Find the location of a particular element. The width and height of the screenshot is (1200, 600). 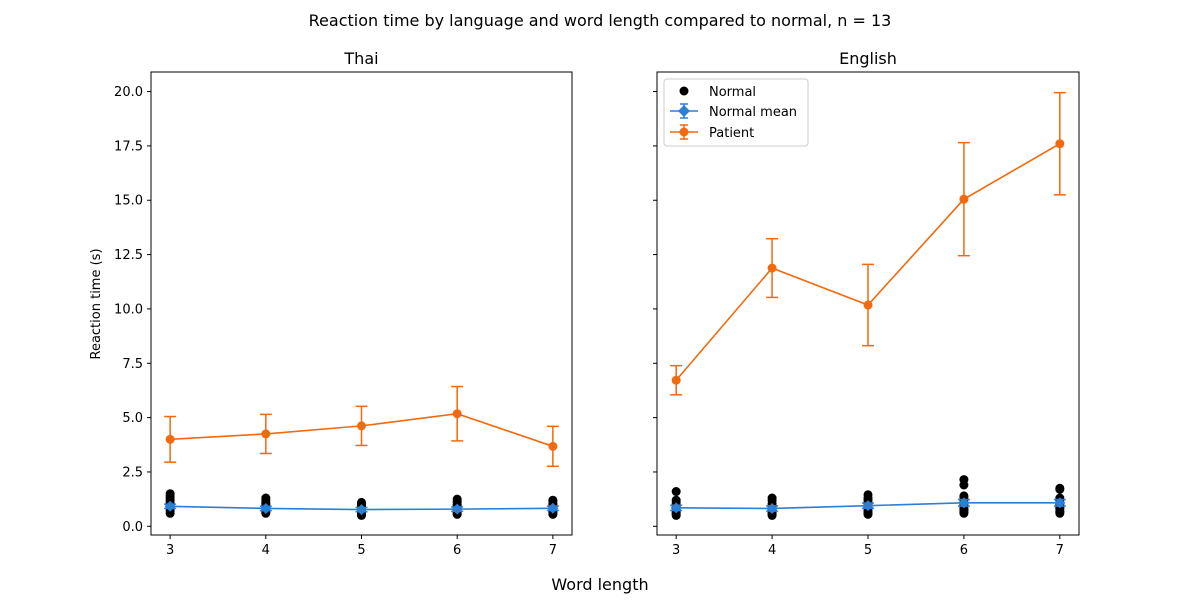

y-tick-label: 12.5 is located at coordinates (128, 255).